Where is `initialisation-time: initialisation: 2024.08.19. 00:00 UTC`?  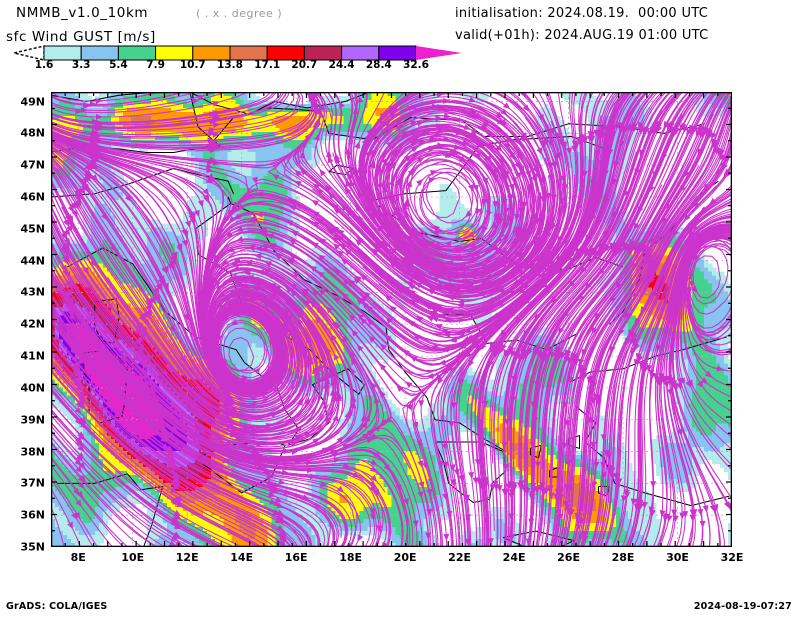
initialisation-time: initialisation: 2024.08.19. 00:00 UTC is located at coordinates (582, 13).